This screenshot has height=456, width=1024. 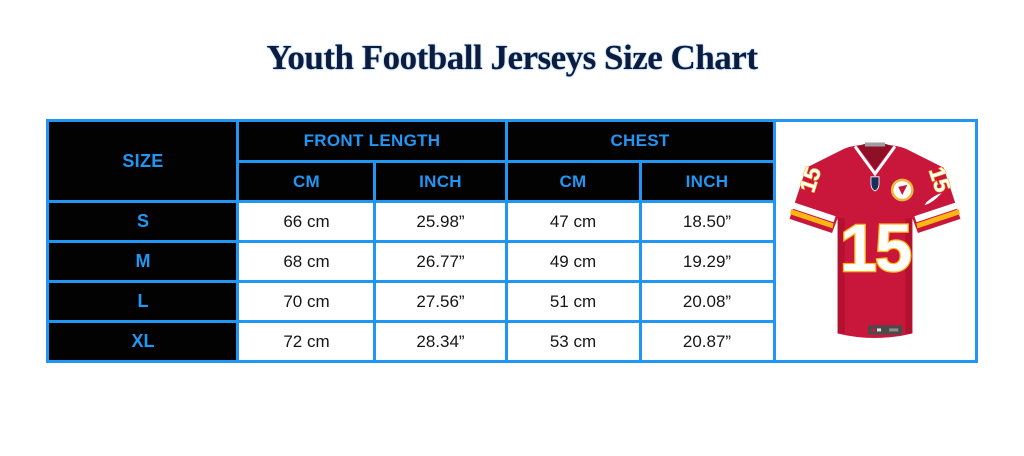 What do you see at coordinates (707, 341) in the screenshot?
I see `value-cell: 20.87”` at bounding box center [707, 341].